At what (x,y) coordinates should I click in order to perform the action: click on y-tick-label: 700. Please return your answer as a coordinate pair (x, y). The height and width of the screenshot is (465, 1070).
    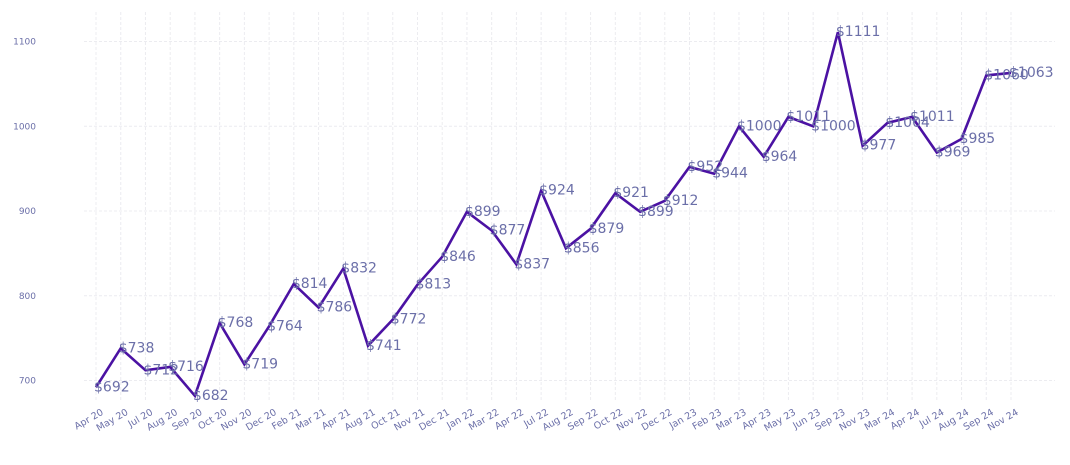
    Looking at the image, I should click on (27, 382).